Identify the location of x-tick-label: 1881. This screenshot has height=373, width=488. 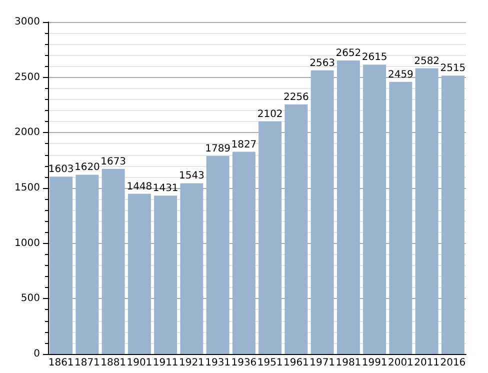
(113, 363).